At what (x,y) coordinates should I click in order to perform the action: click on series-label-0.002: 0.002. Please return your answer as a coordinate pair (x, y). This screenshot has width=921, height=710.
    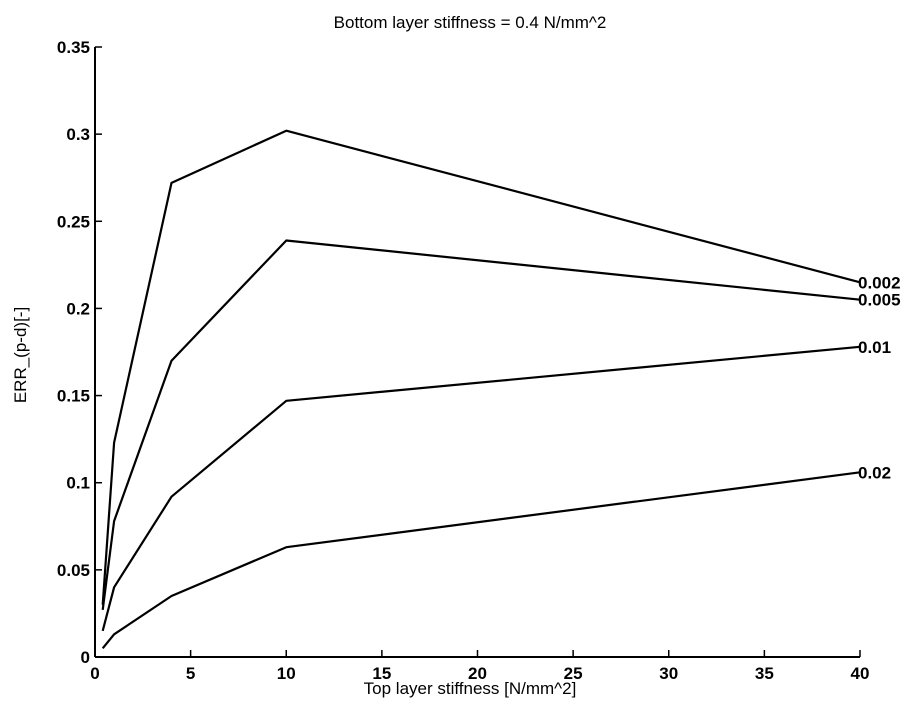
    Looking at the image, I should click on (879, 282).